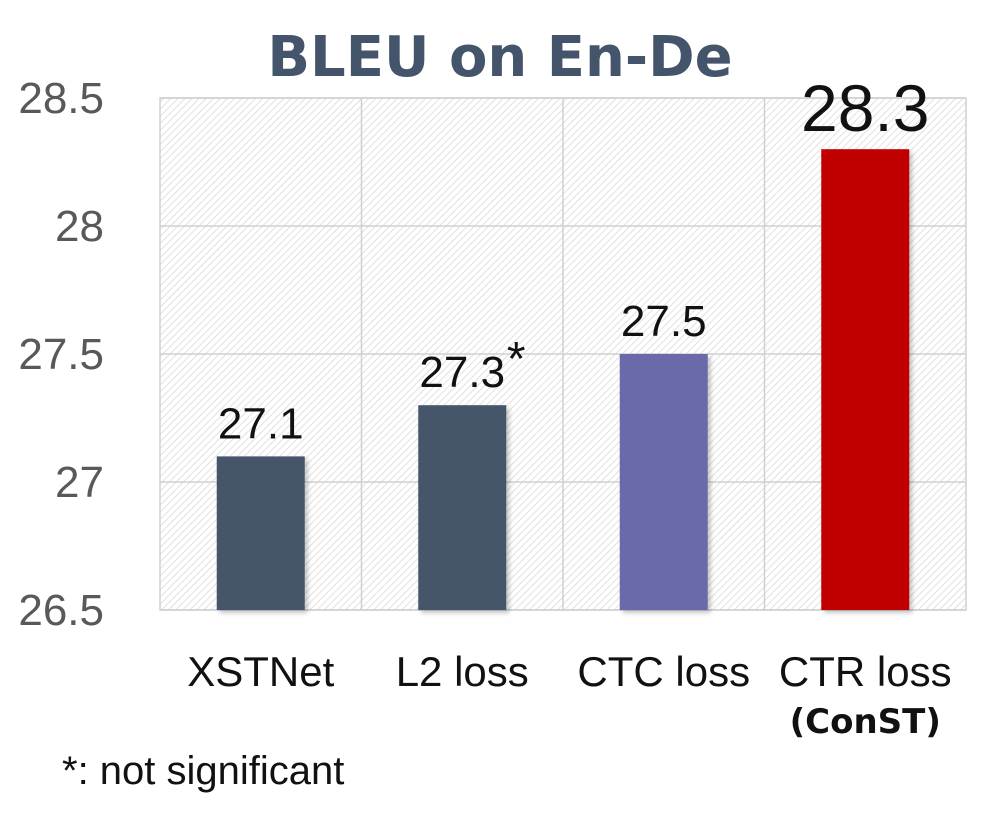  What do you see at coordinates (664, 321) in the screenshot?
I see `data-label: 27.5` at bounding box center [664, 321].